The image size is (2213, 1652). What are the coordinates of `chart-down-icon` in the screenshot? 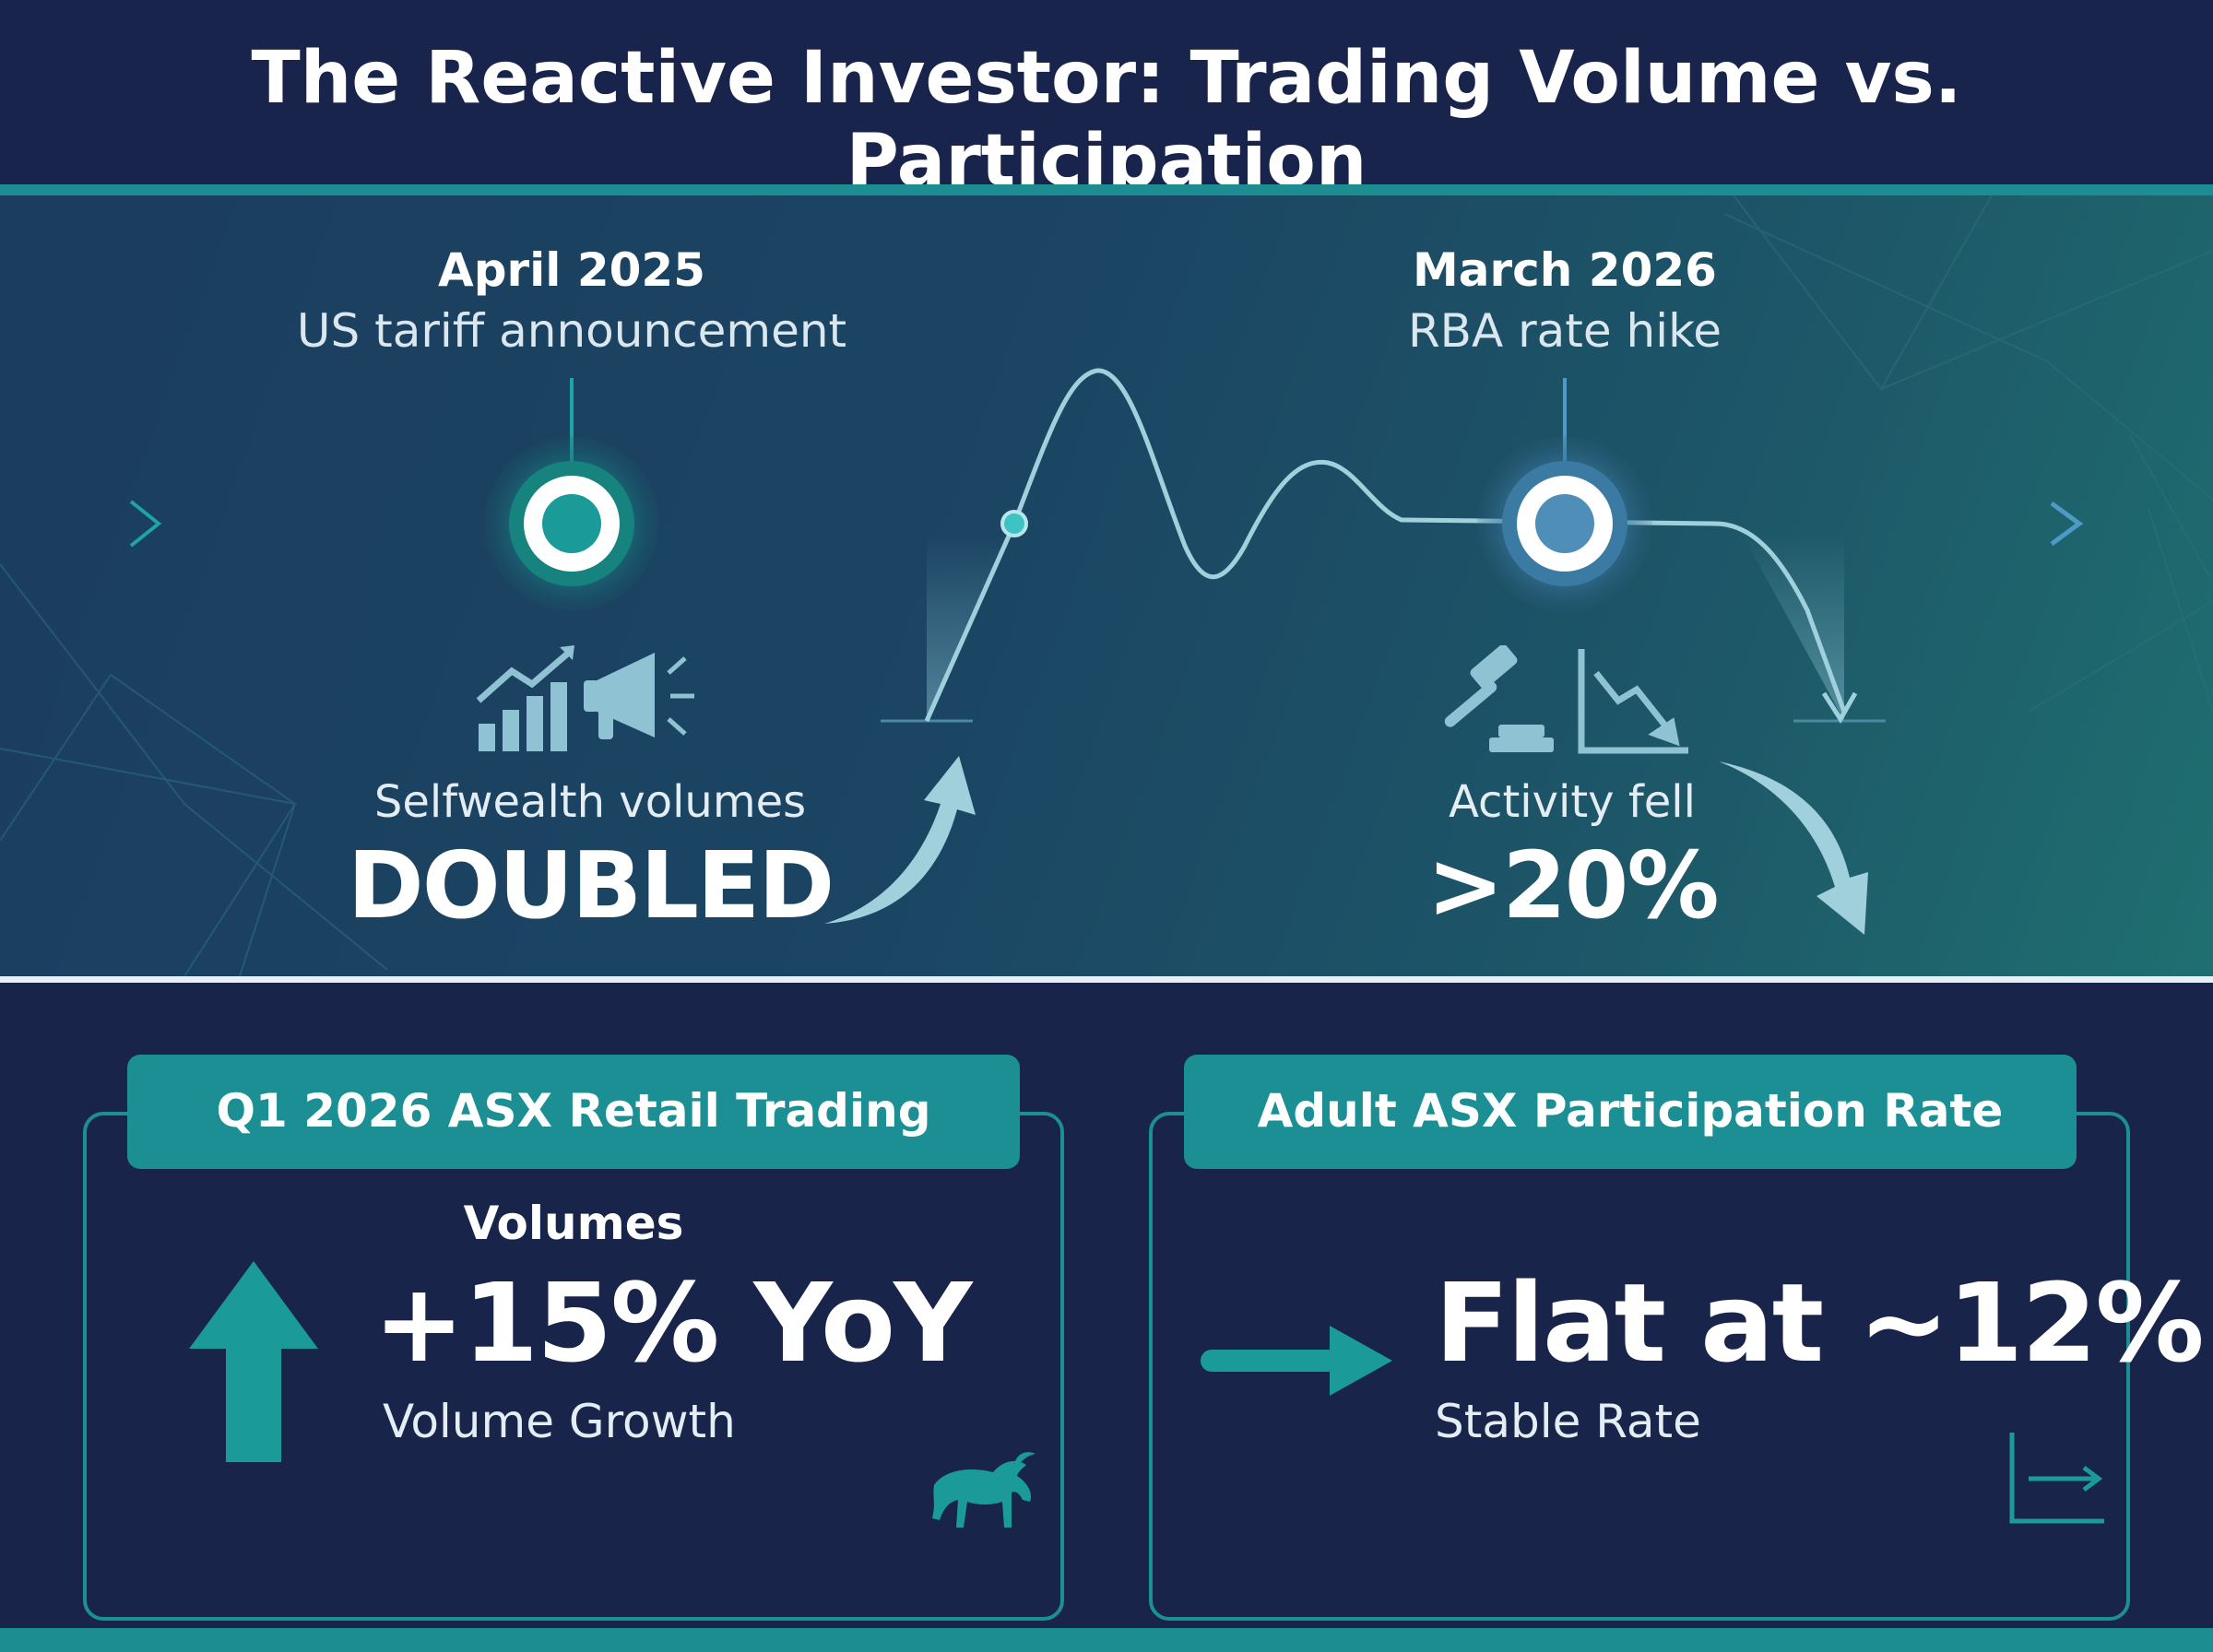 It's located at (1633, 701).